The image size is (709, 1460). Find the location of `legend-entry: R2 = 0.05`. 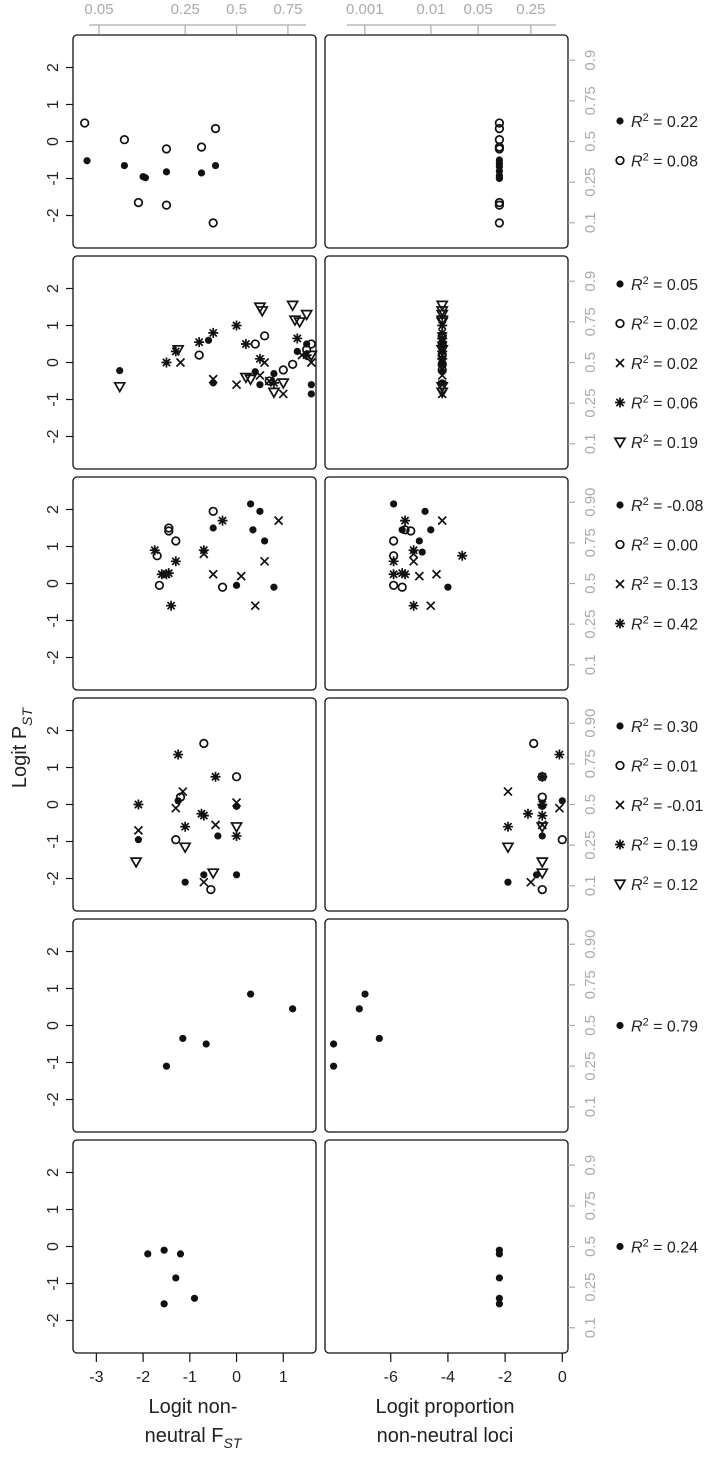

legend-entry: R2 = 0.05 is located at coordinates (657, 284).